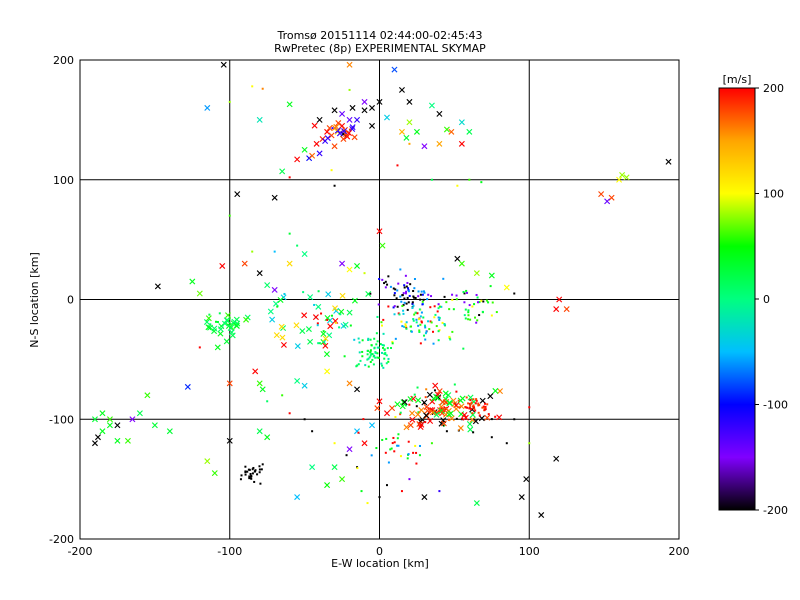  Describe the element at coordinates (773, 194) in the screenshot. I see `colorbar-tick-label: 100` at that location.